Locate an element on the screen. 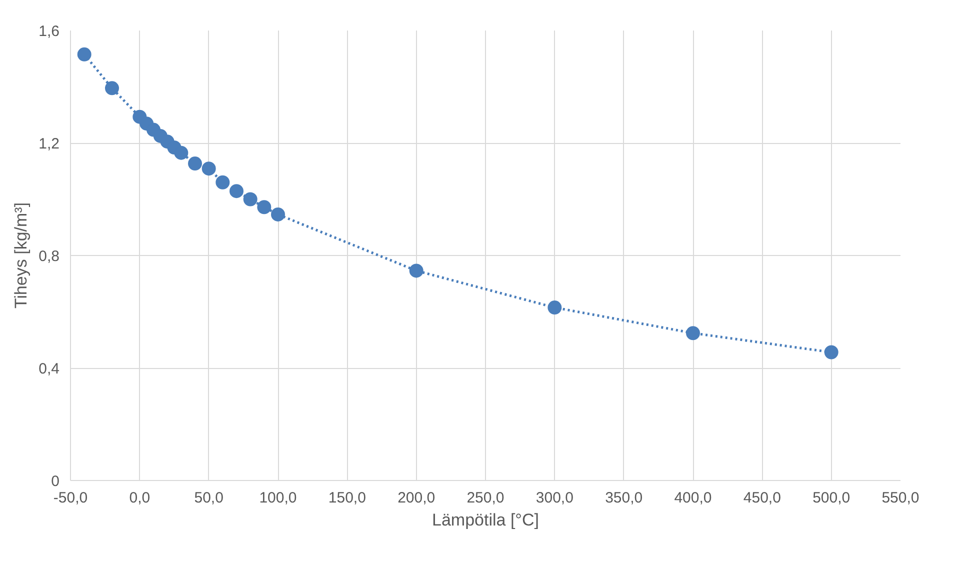  y-tick-label: 0 is located at coordinates (55, 481).